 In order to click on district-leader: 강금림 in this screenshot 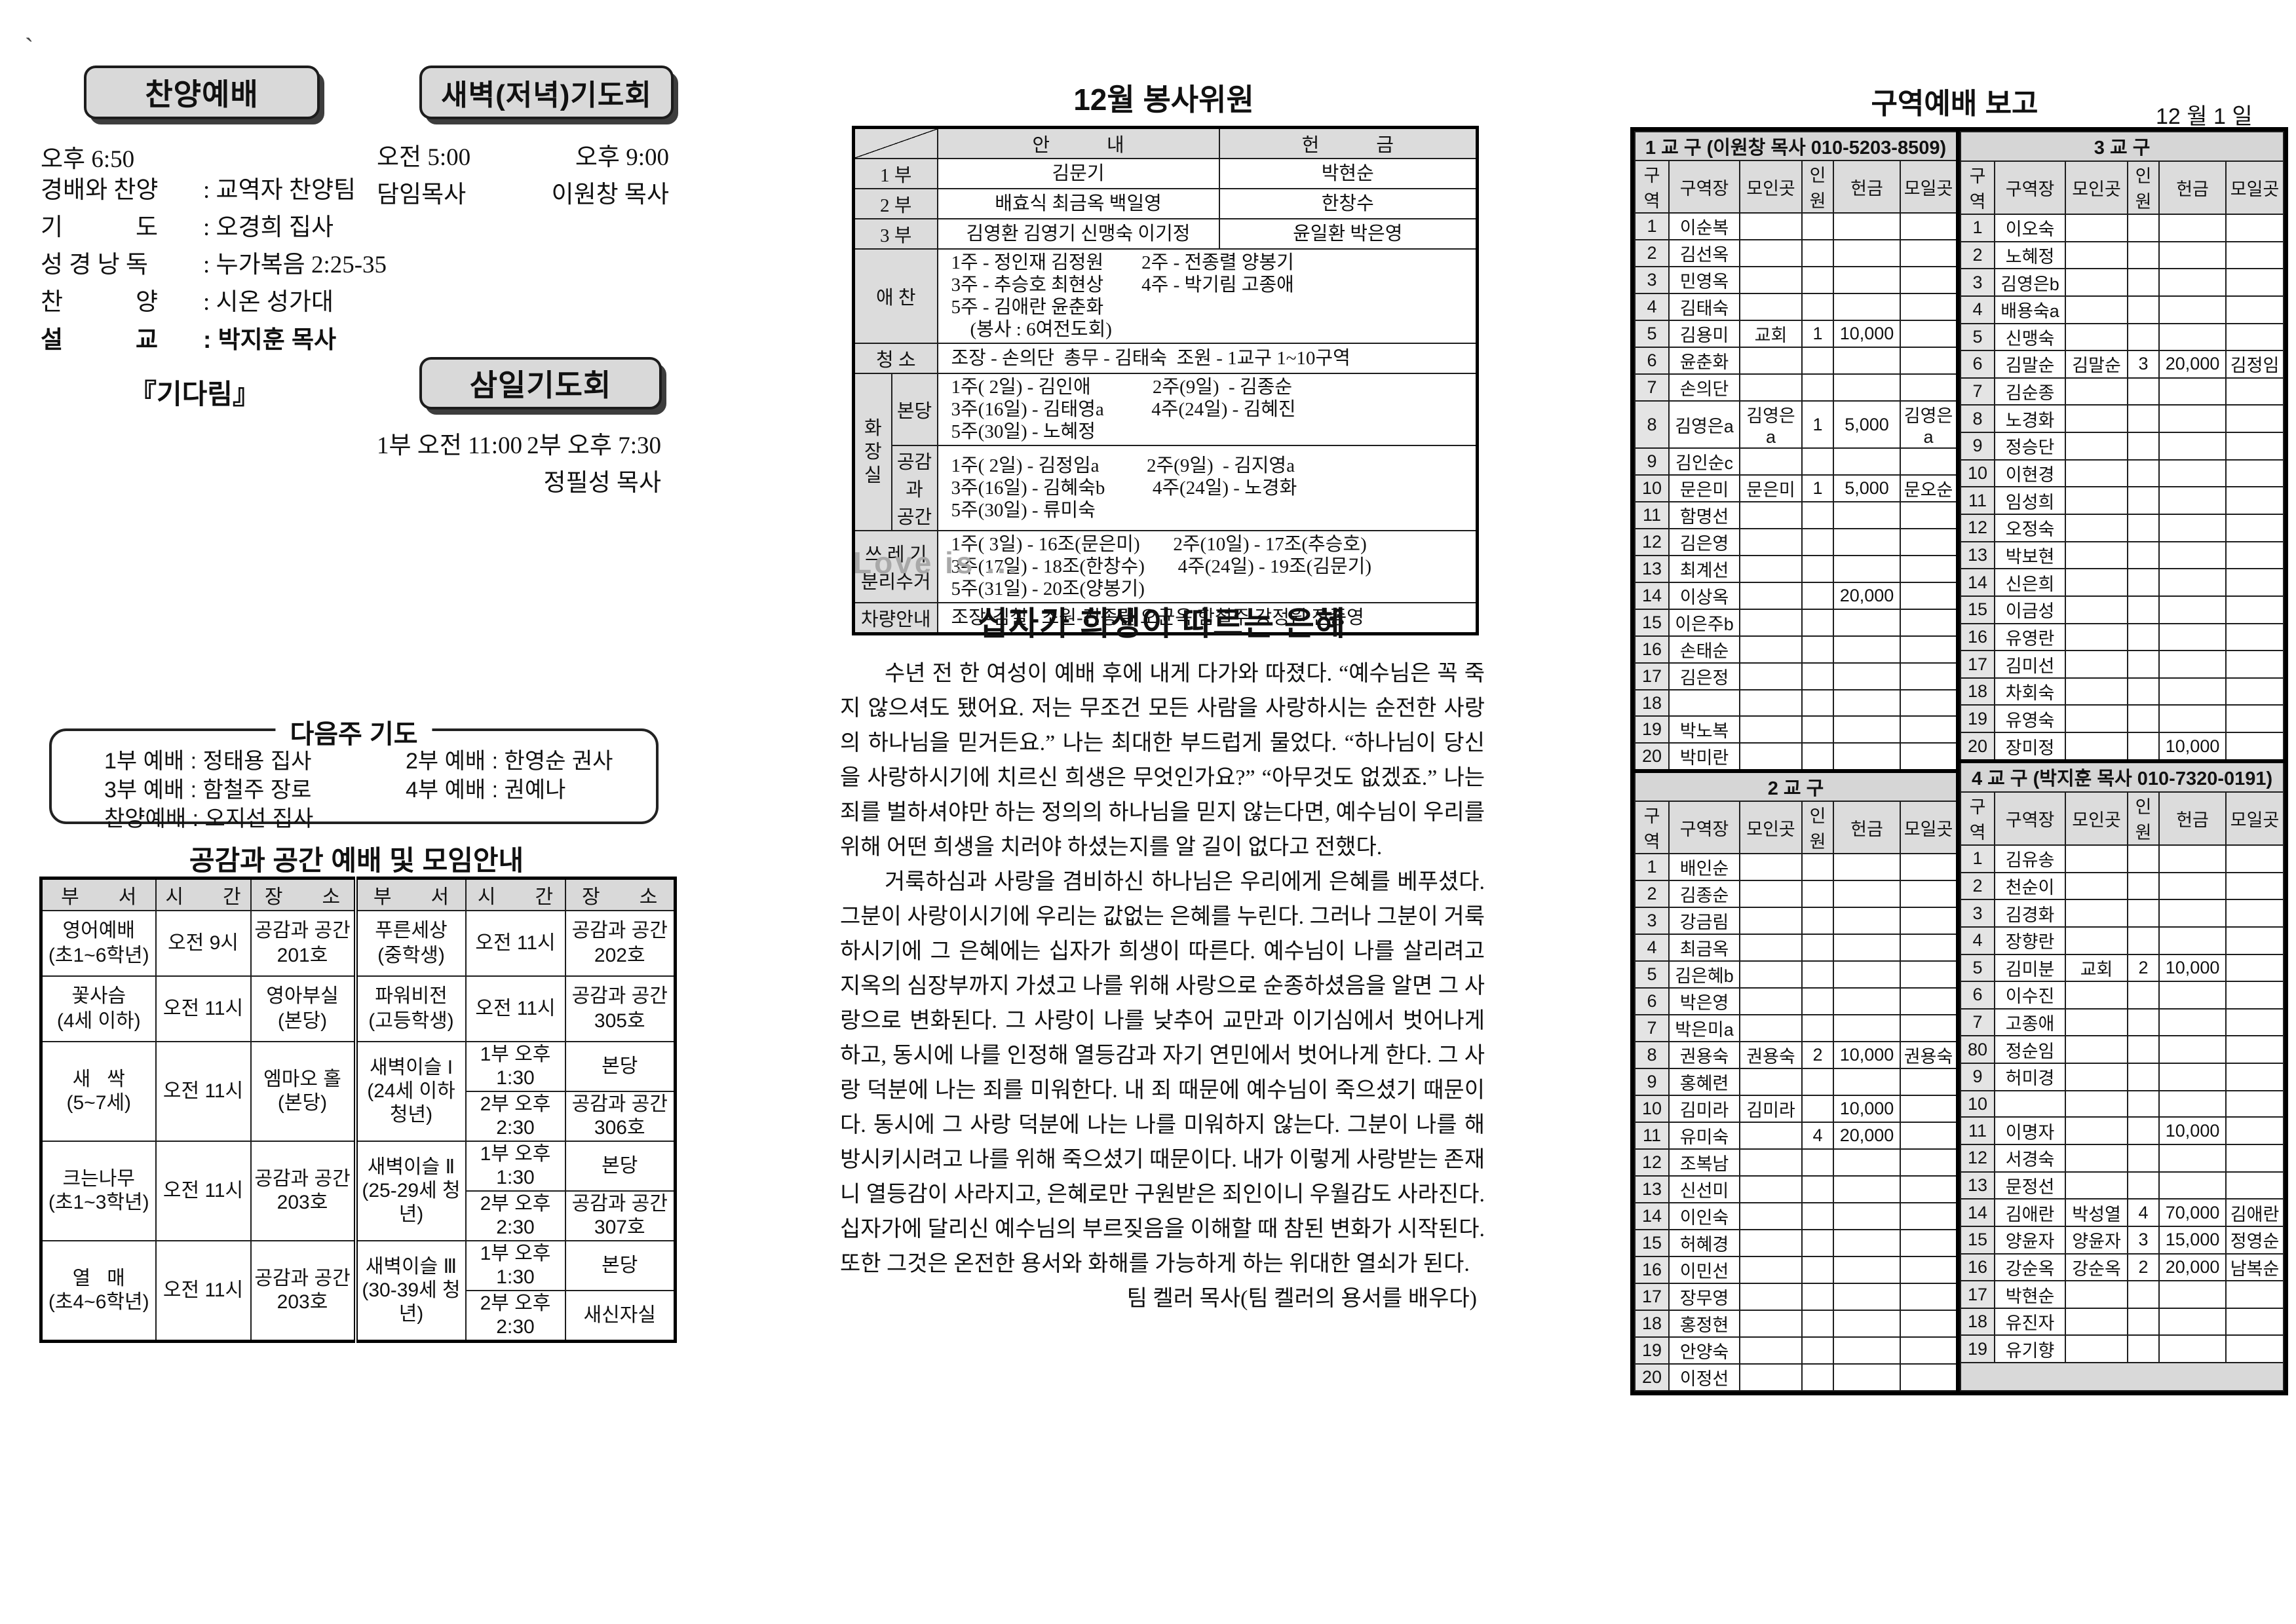, I will do `click(1704, 921)`.